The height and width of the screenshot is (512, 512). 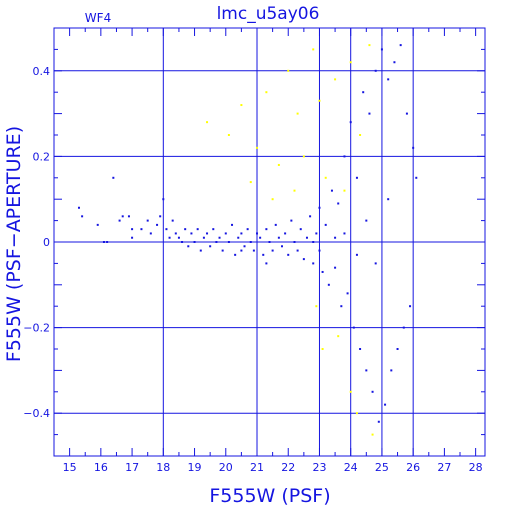 I want to click on x-tick-label: 24, so click(x=351, y=467).